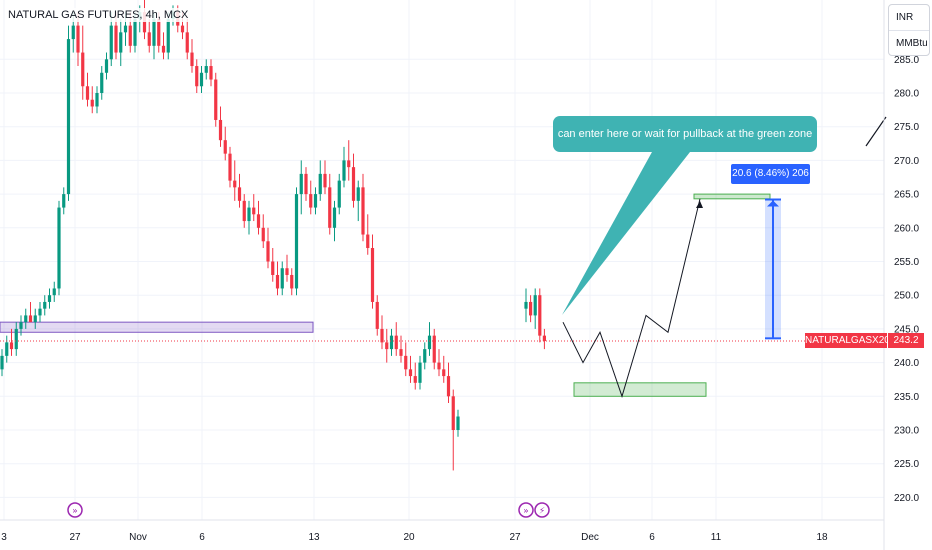 Image resolution: width=932 pixels, height=550 pixels. Describe the element at coordinates (409, 537) in the screenshot. I see `time-tick-label: 20` at that location.